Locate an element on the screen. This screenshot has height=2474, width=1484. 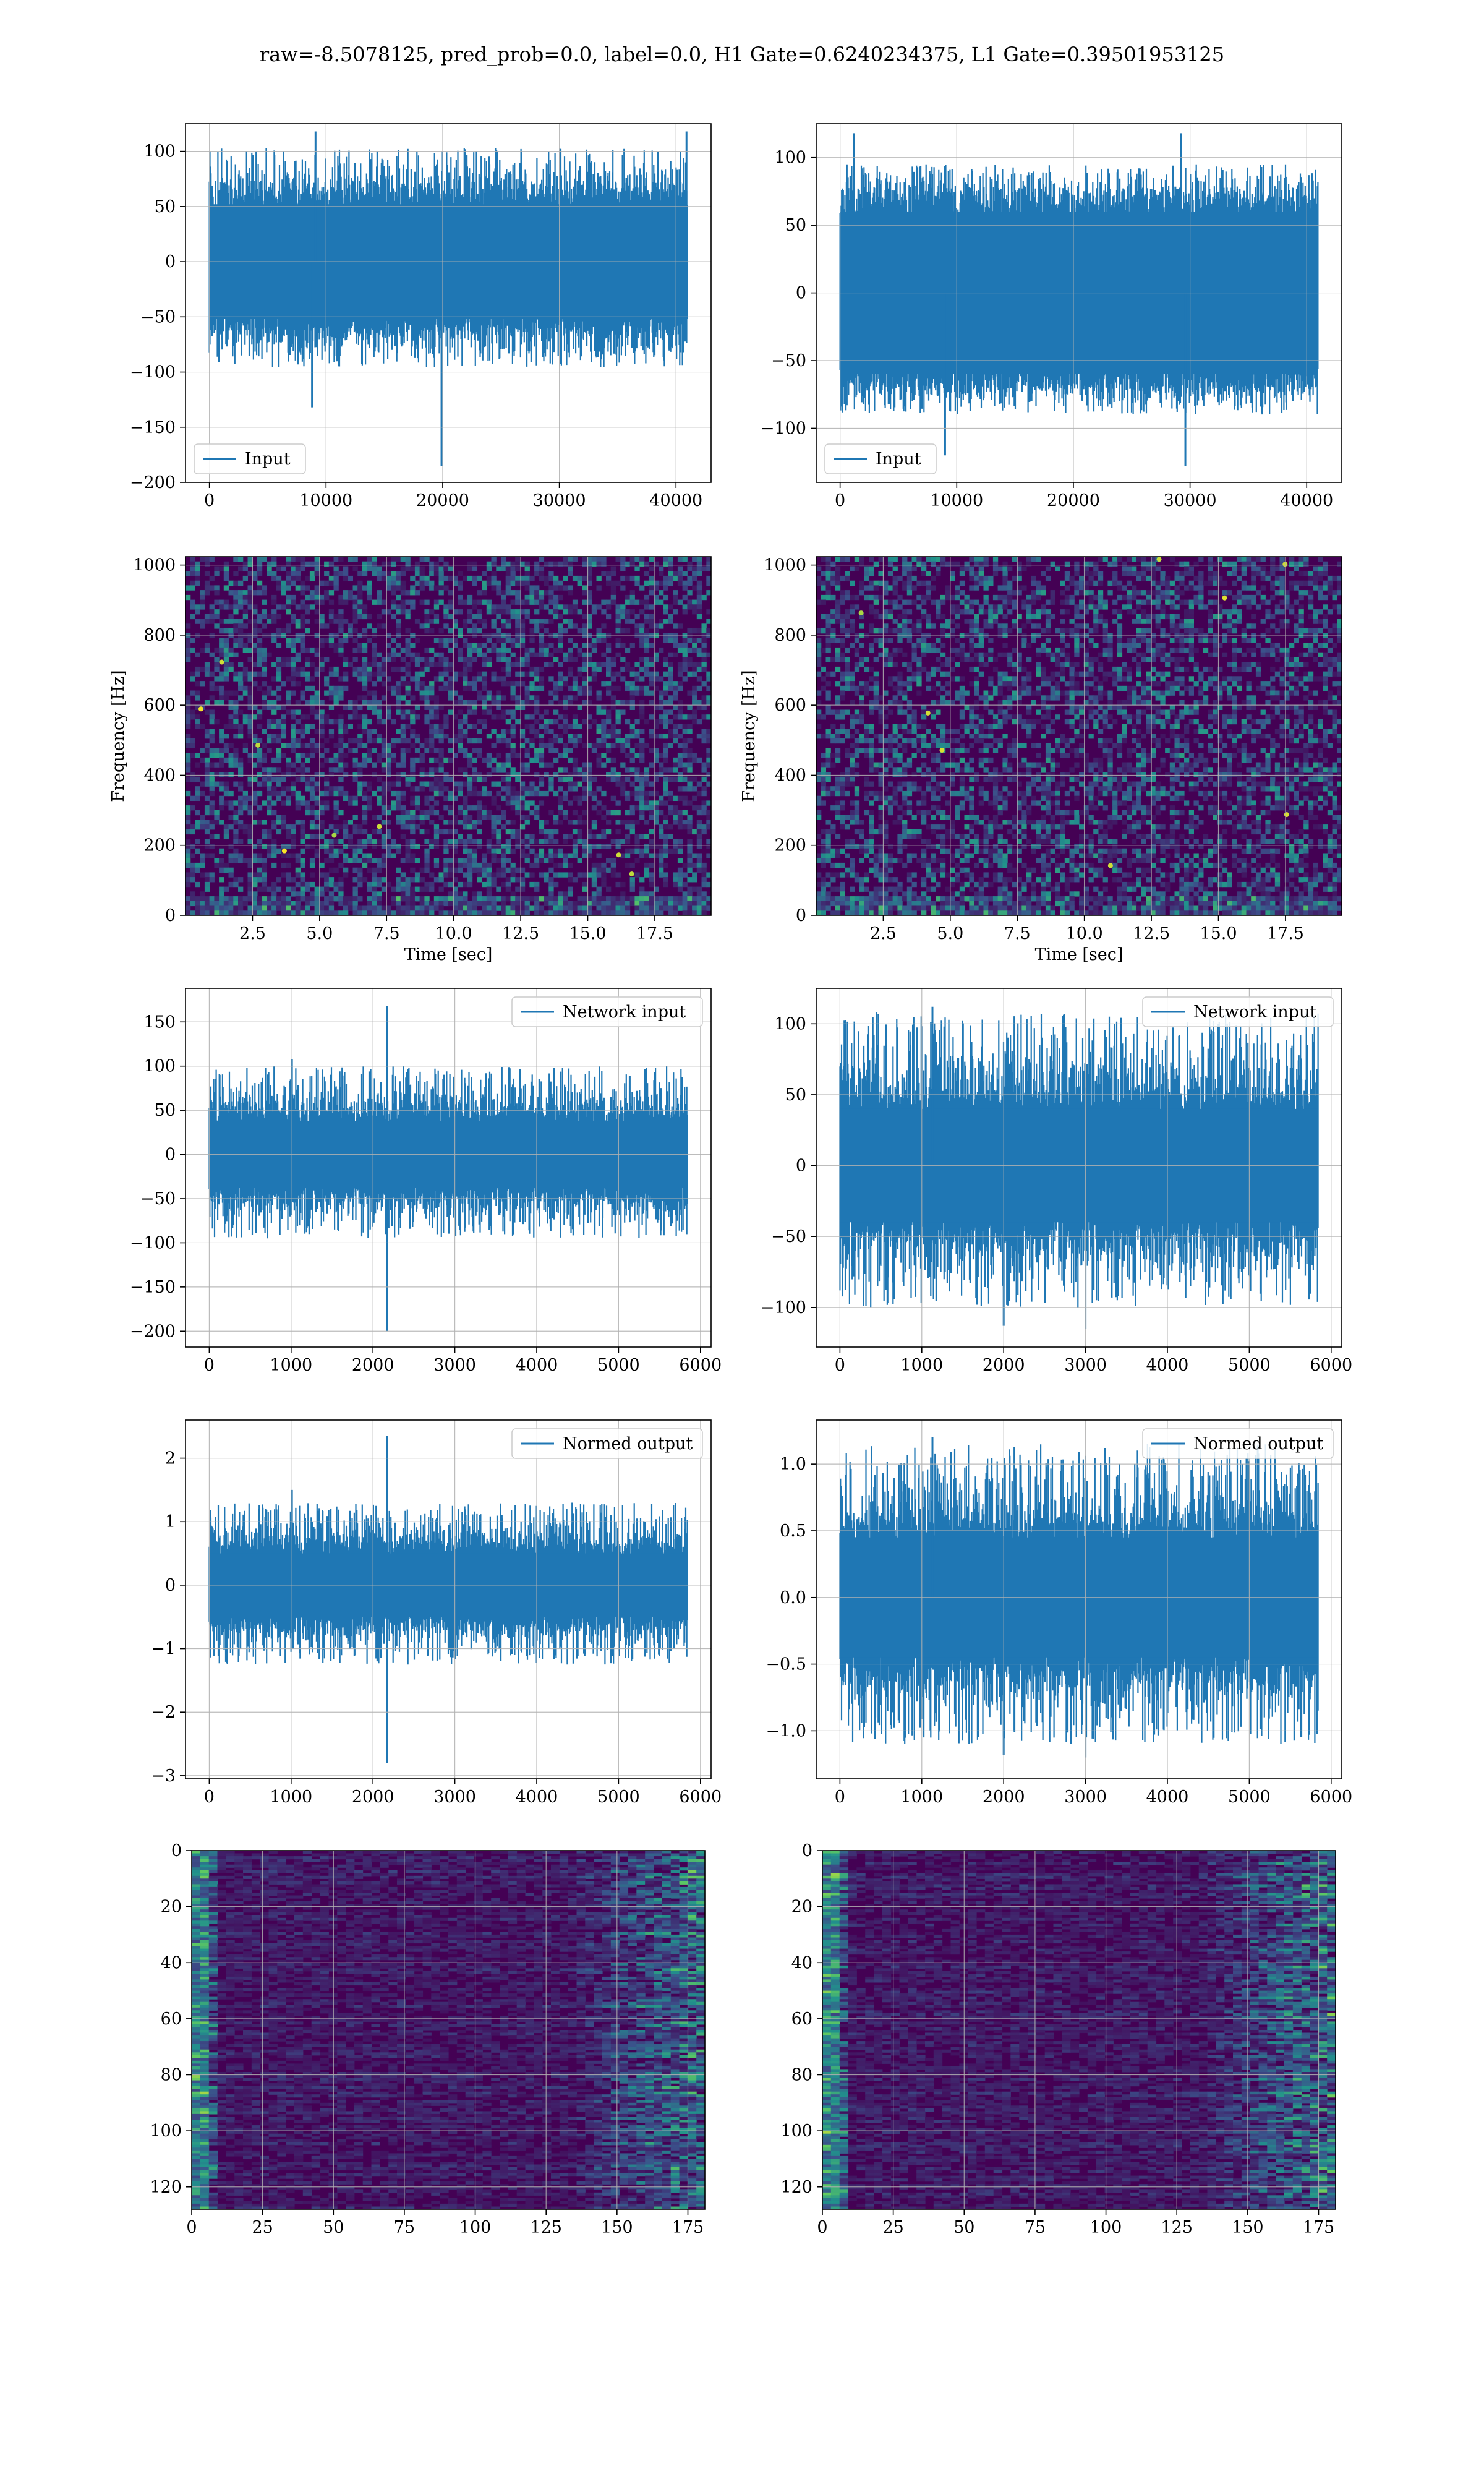
heatmap-hotspot is located at coordinates (379, 826).